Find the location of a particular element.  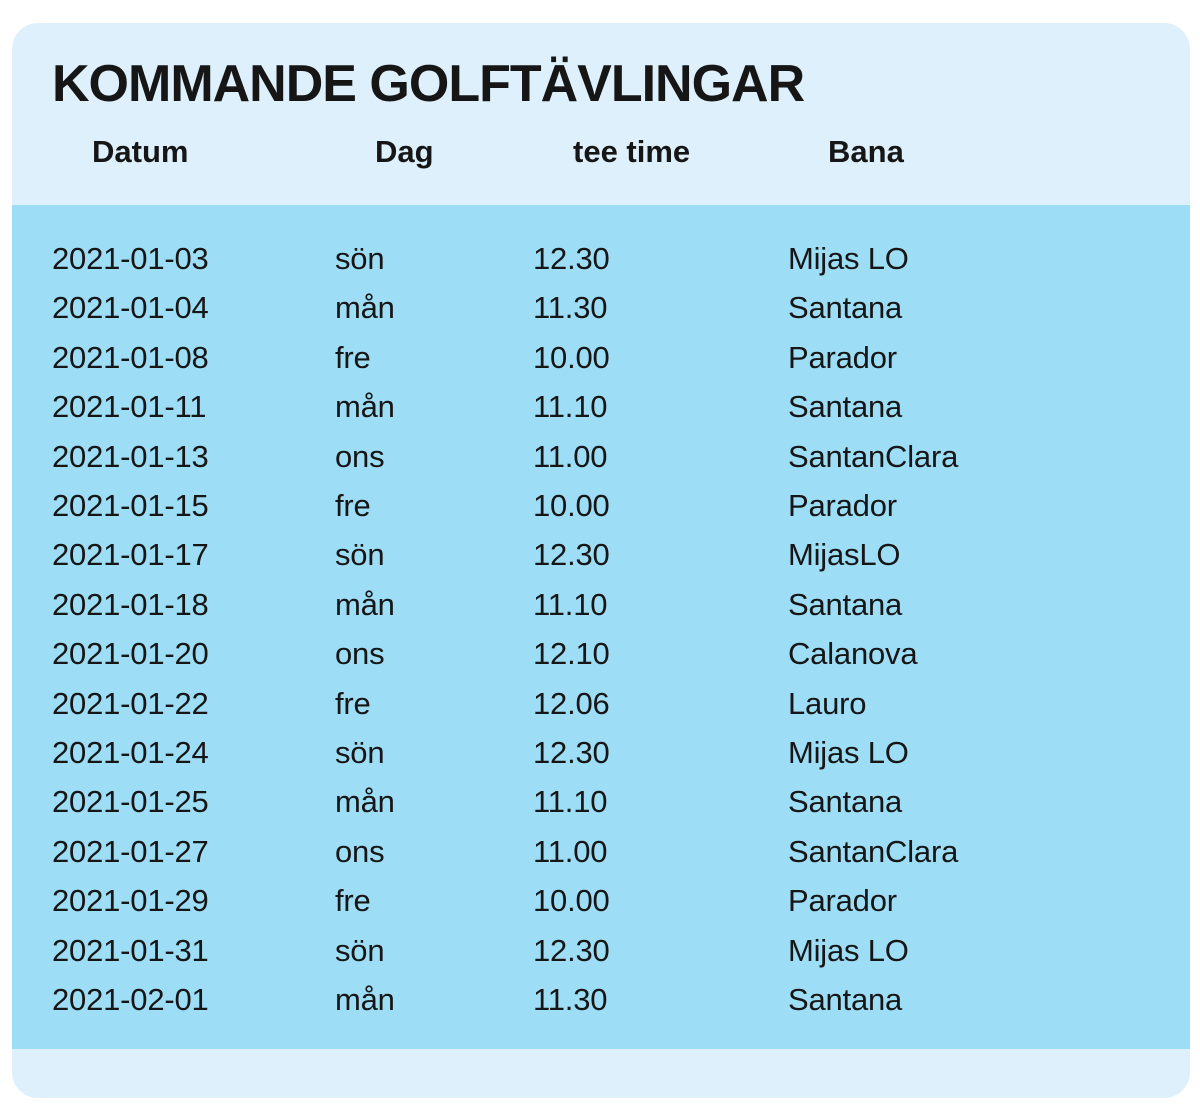

date-cell: 2021-01-03 is located at coordinates (130, 258).